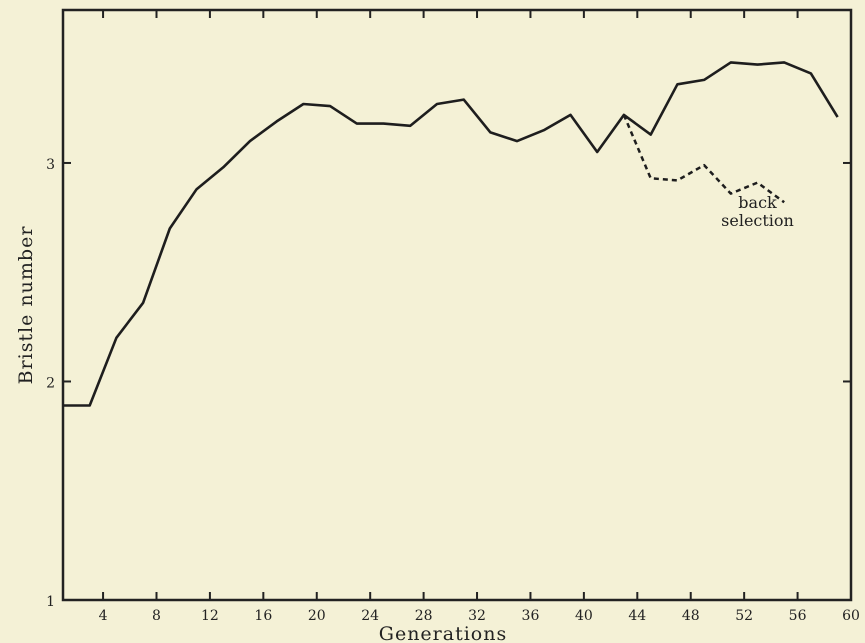  Describe the element at coordinates (757, 220) in the screenshot. I see `annotation-selection: selection` at that location.